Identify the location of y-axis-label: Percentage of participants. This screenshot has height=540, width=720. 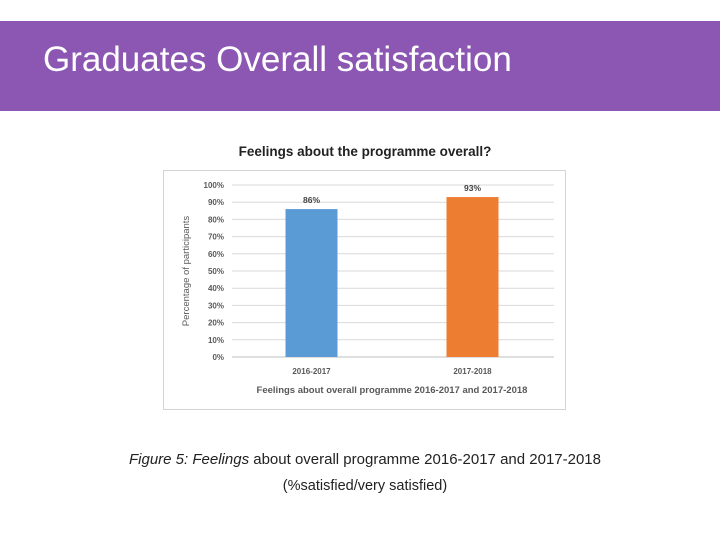
(186, 271).